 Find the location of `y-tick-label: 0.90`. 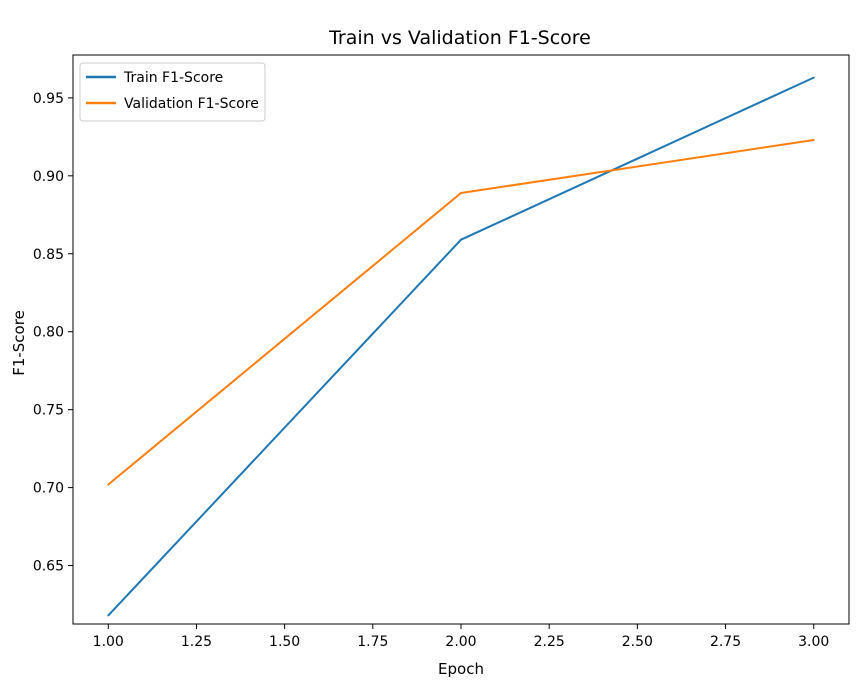

y-tick-label: 0.90 is located at coordinates (48, 177).